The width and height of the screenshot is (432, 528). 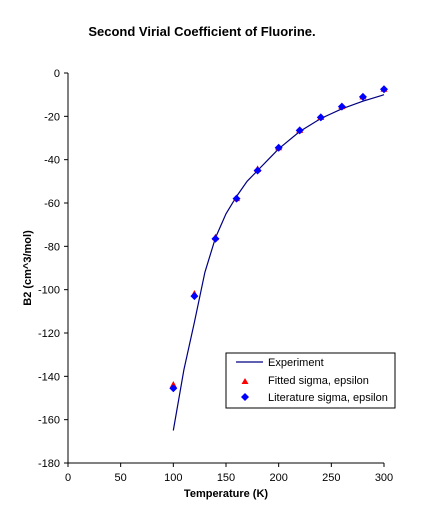 What do you see at coordinates (49, 291) in the screenshot?
I see `y-tick-label: -100` at bounding box center [49, 291].